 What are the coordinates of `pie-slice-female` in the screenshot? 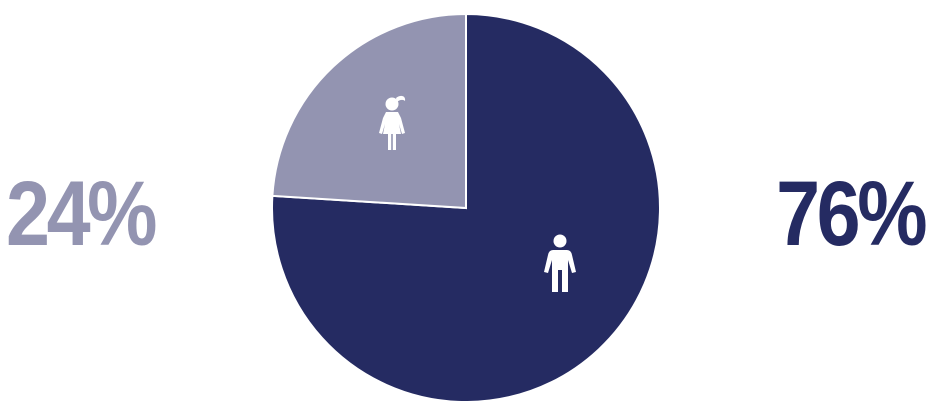 It's located at (369, 111).